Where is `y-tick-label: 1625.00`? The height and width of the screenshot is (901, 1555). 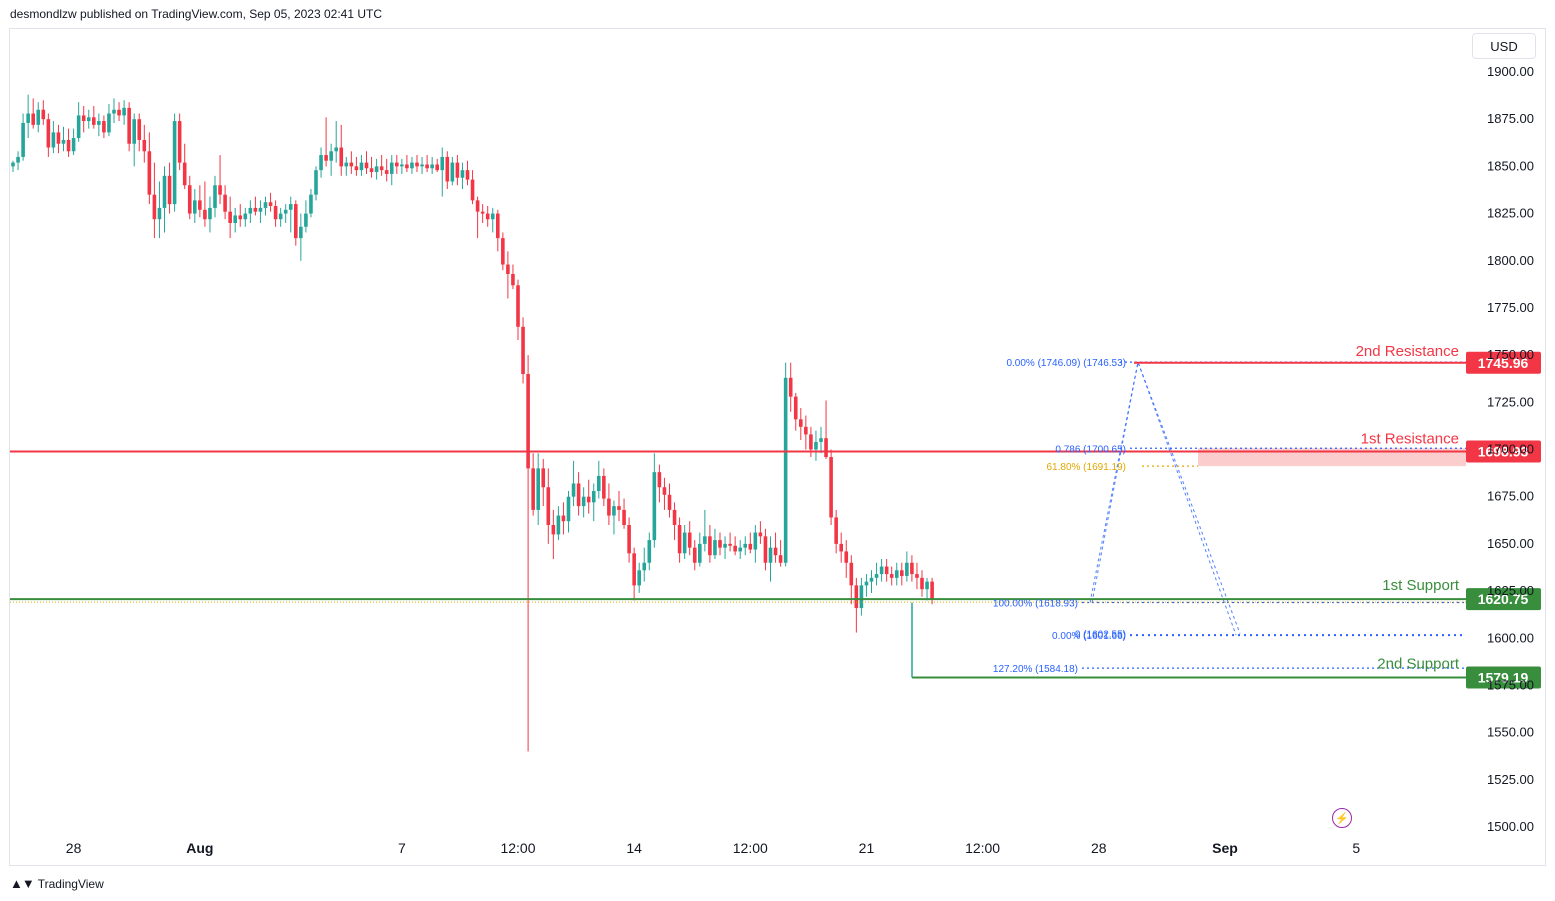
y-tick-label: 1625.00 is located at coordinates (1510, 590).